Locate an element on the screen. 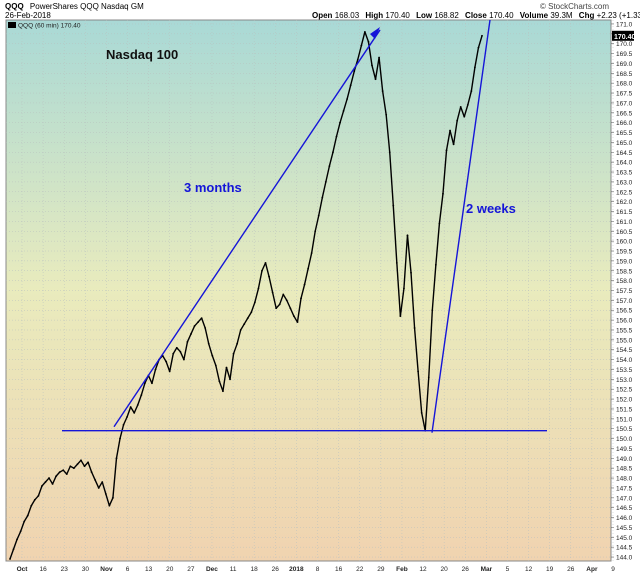 The height and width of the screenshot is (576, 640). chg-label: Chg is located at coordinates (586, 15).